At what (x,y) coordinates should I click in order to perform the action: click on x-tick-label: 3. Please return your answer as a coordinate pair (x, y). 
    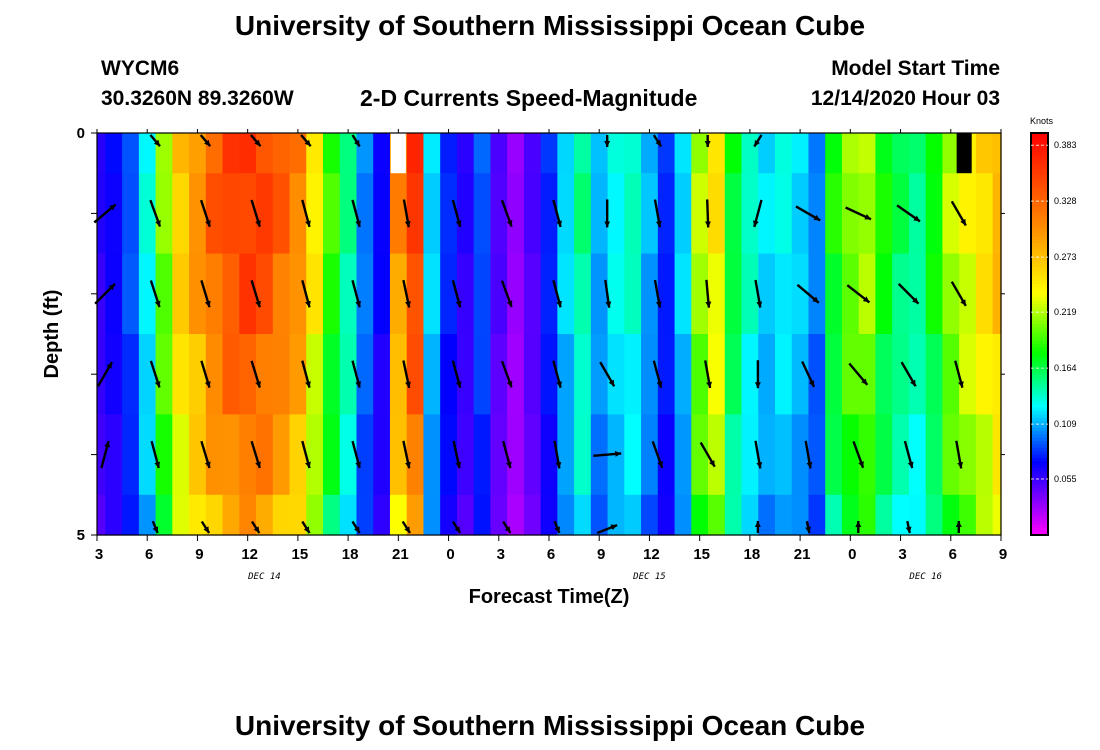
    Looking at the image, I should click on (99, 554).